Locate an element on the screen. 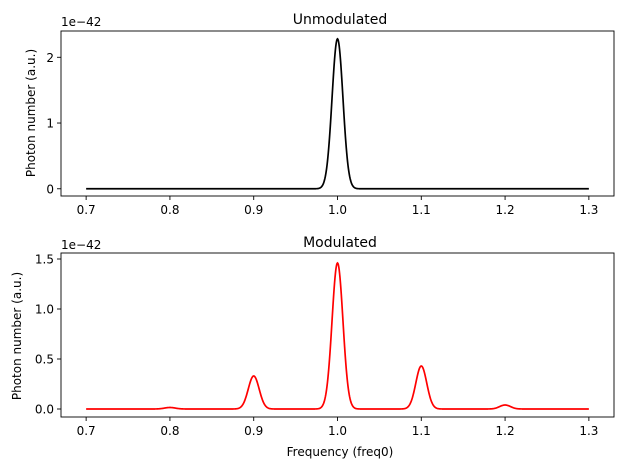 This screenshot has height=473, width=630. modulated-ylabel: Photon number (a.u.) is located at coordinates (17, 336).